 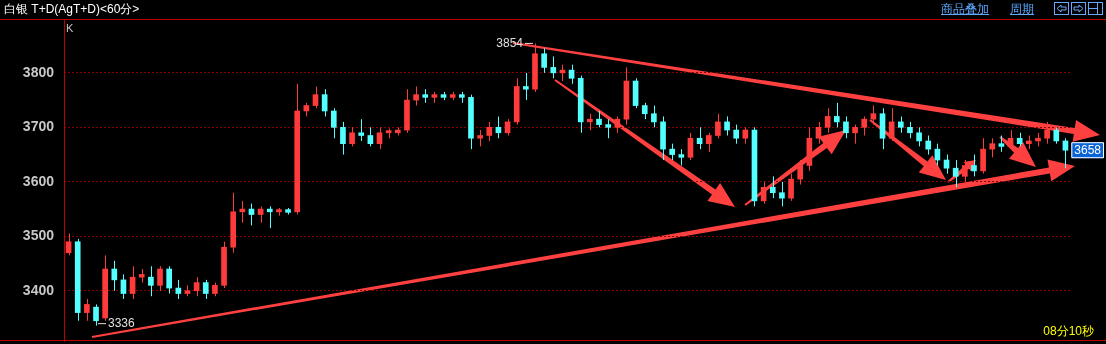 What do you see at coordinates (38, 71) in the screenshot?
I see `y-tick-label: 3800` at bounding box center [38, 71].